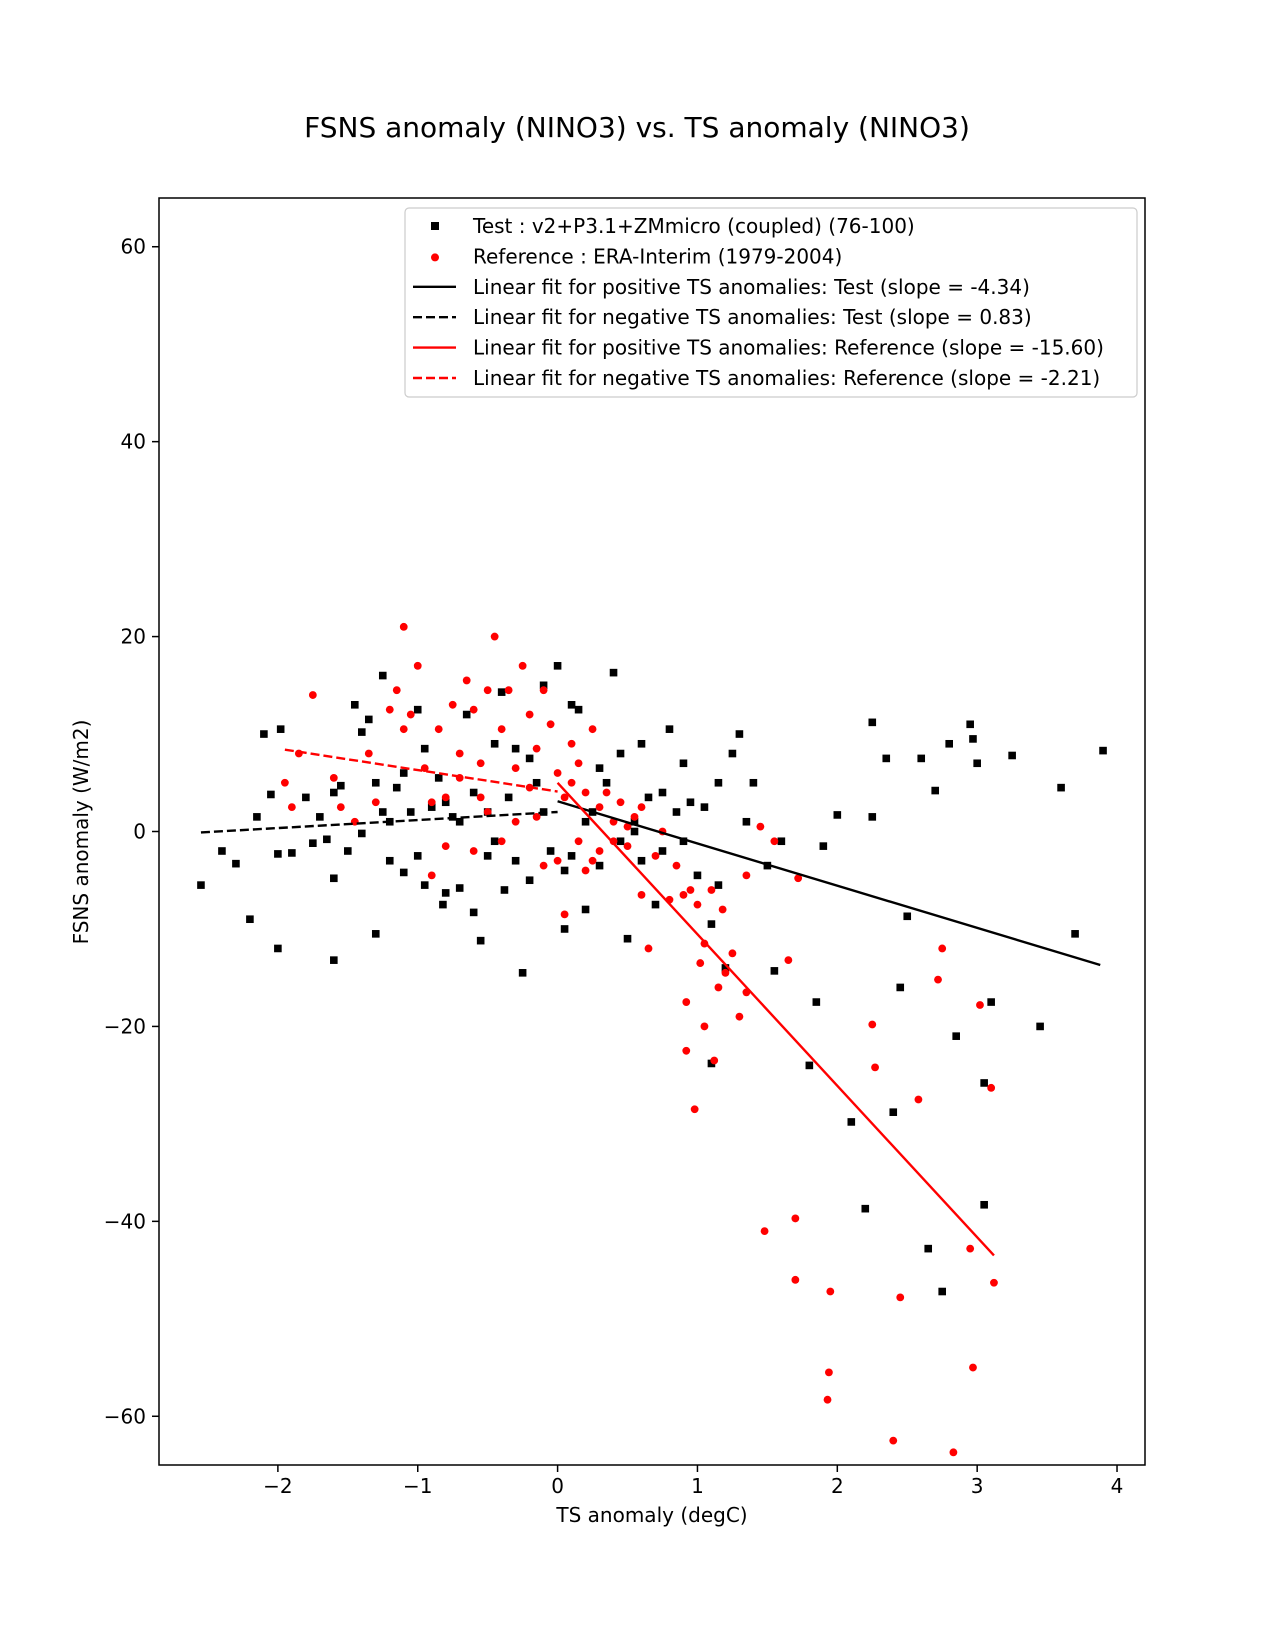 The width and height of the screenshot is (1275, 1650). I want to click on y-tick-label: −20, so click(125, 1026).